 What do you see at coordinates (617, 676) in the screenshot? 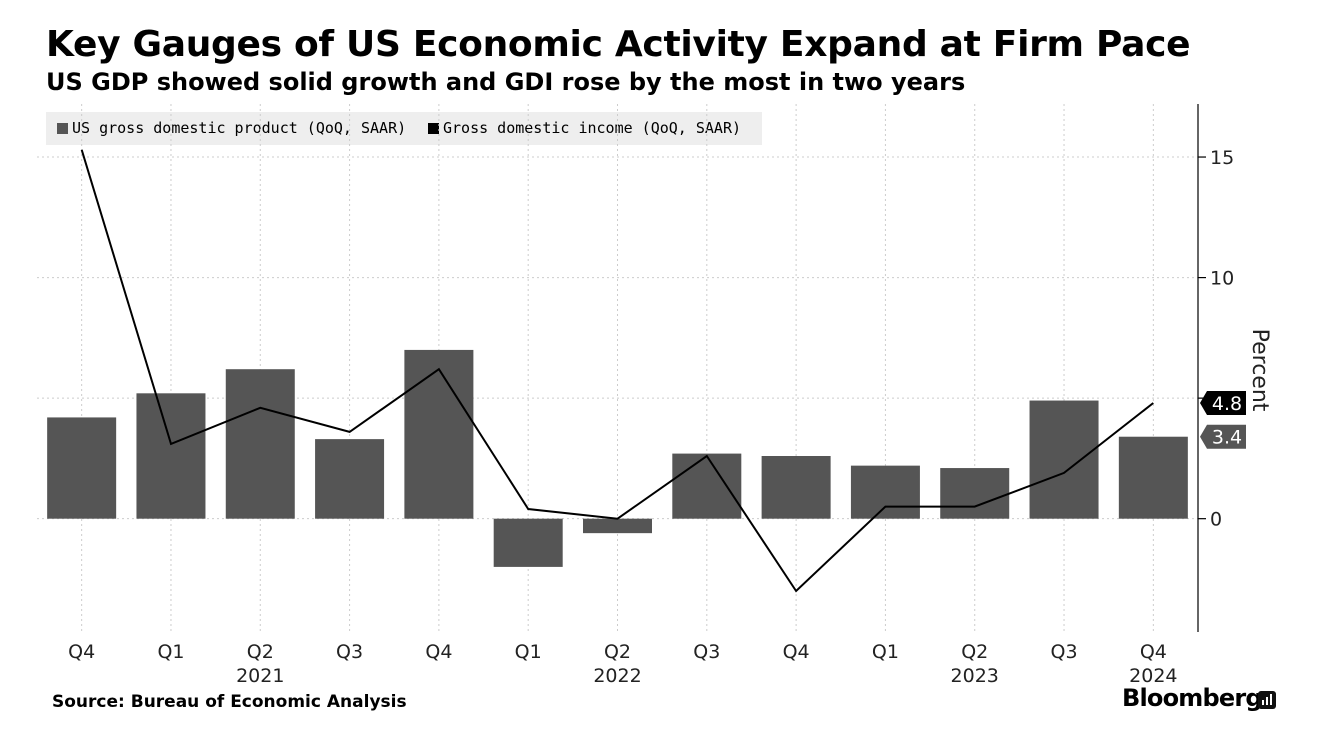
I see `x-year-label: 2022` at bounding box center [617, 676].